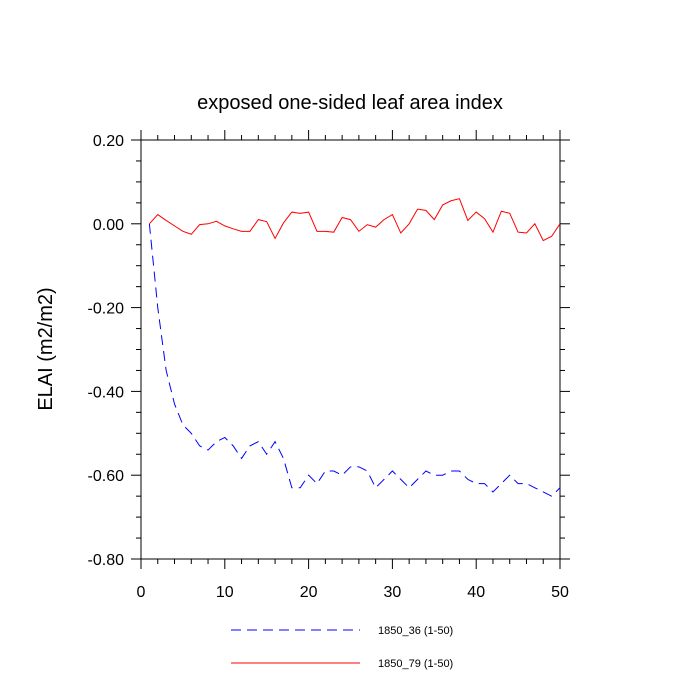 The width and height of the screenshot is (700, 700). What do you see at coordinates (350, 103) in the screenshot?
I see `chart-title: exposed one-sided leaf area index` at bounding box center [350, 103].